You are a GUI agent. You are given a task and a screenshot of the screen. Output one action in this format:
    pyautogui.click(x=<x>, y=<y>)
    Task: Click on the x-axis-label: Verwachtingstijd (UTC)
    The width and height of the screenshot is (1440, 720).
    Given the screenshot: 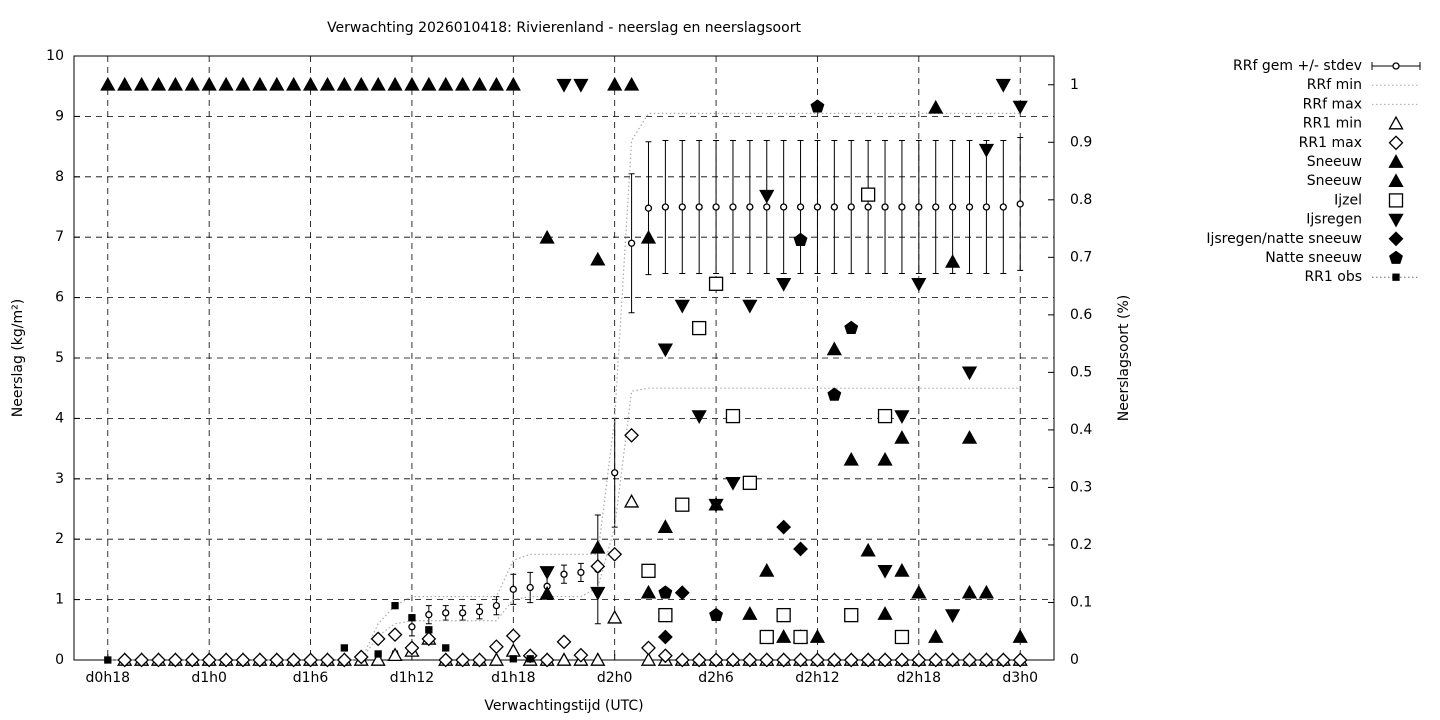 What is the action you would take?
    pyautogui.click(x=563, y=706)
    